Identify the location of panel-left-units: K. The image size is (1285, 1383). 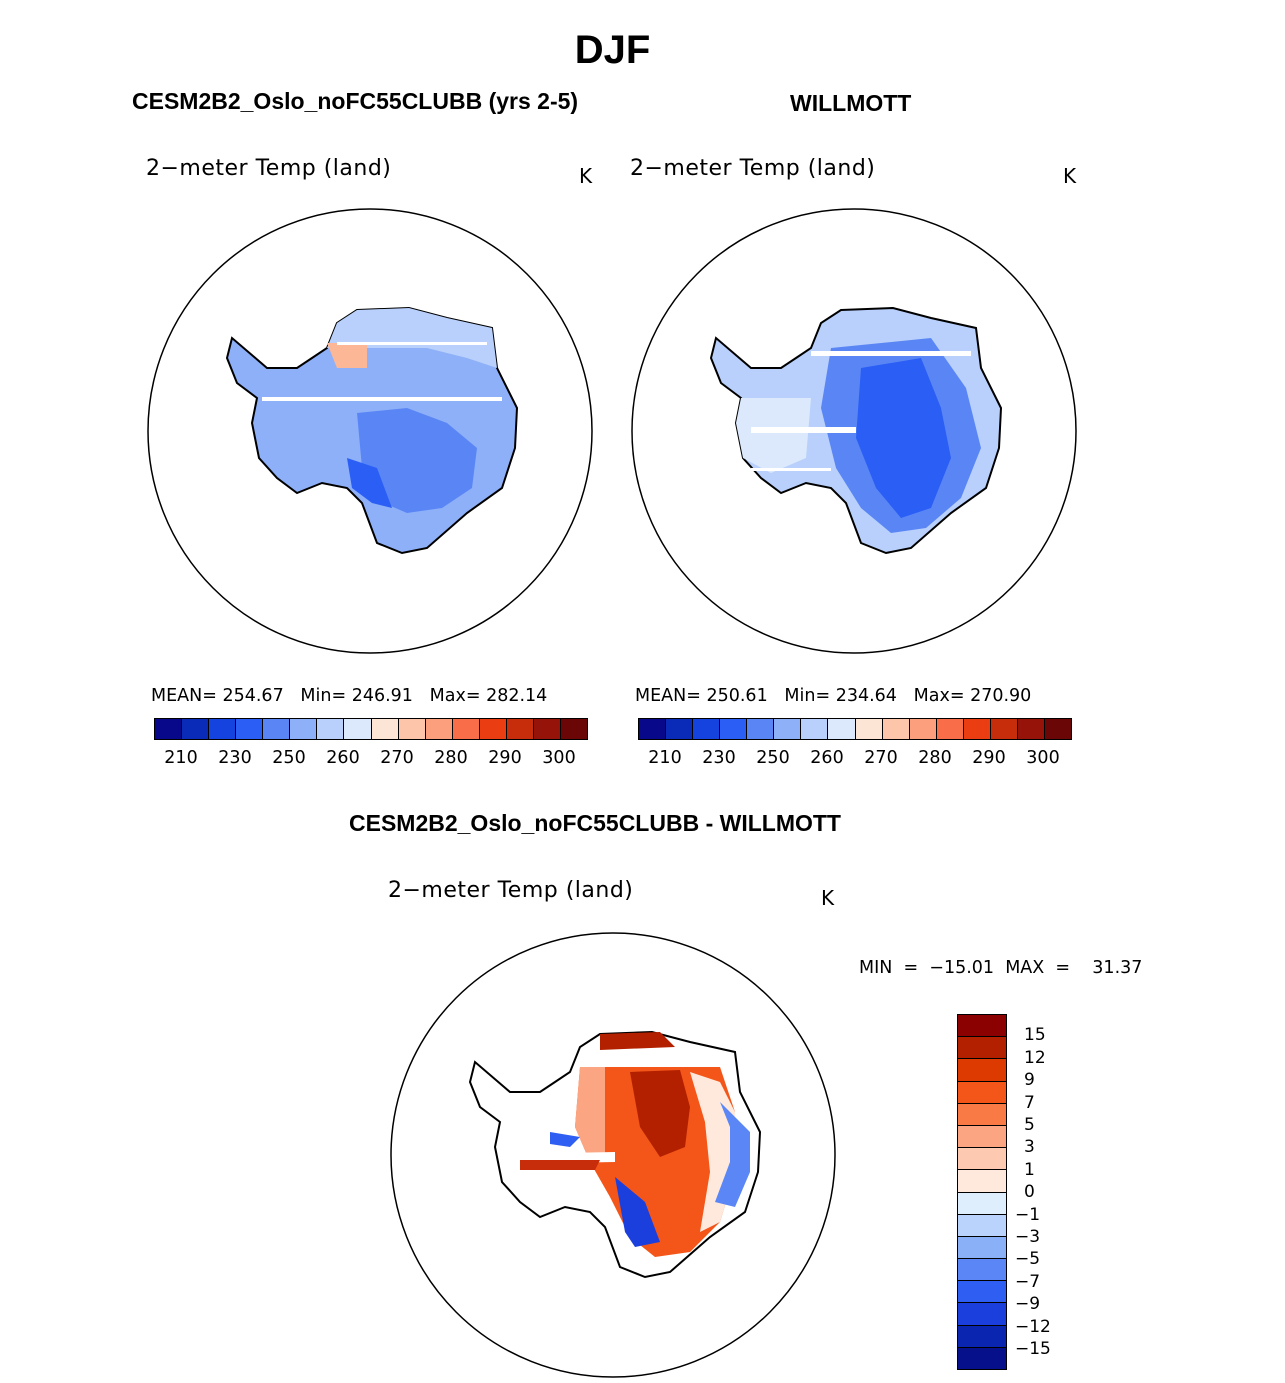
(586, 176).